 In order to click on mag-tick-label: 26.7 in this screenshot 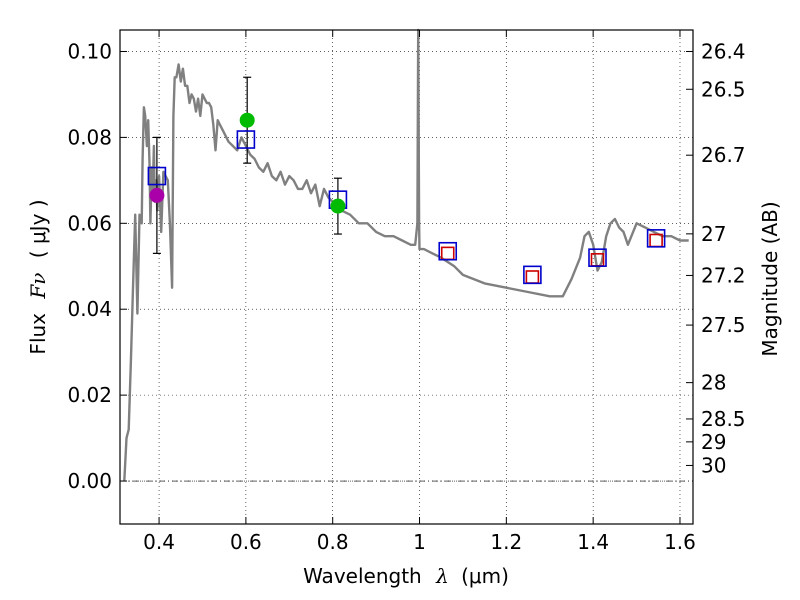, I will do `click(723, 155)`.